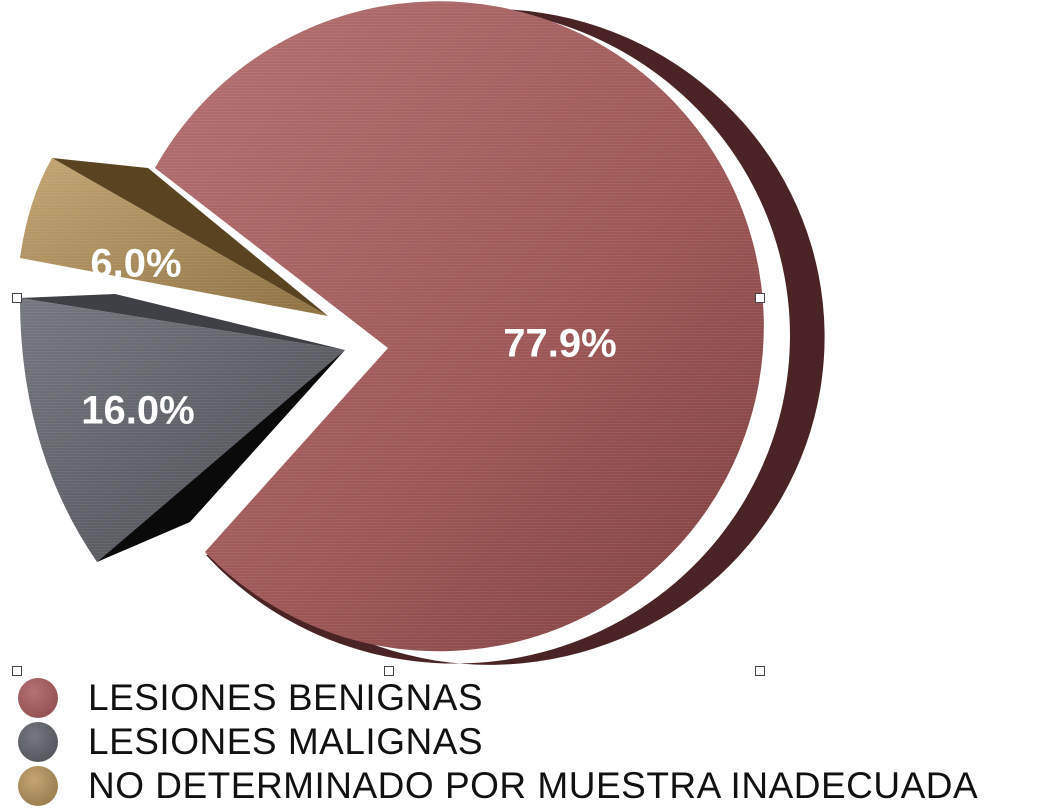 Image resolution: width=1040 pixels, height=812 pixels. I want to click on legend-label-undetermined: NO DETERMINADO POR MUESTRA INADECUADA, so click(533, 785).